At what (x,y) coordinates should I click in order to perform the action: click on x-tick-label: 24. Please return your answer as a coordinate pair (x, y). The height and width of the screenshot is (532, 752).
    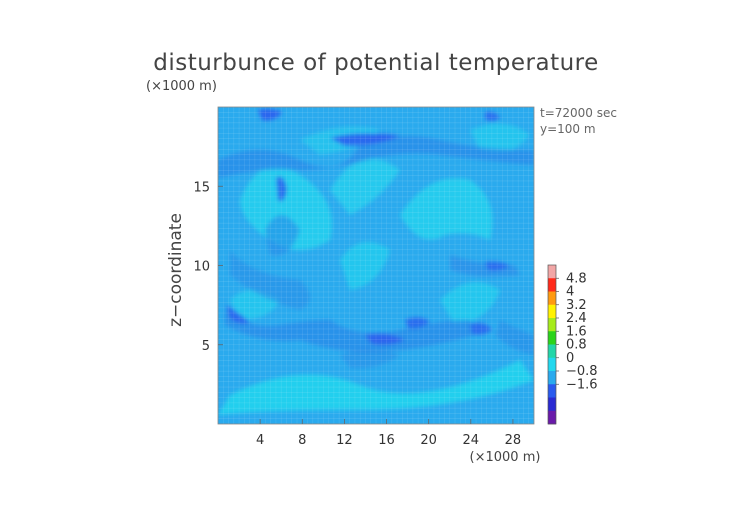
    Looking at the image, I should click on (471, 440).